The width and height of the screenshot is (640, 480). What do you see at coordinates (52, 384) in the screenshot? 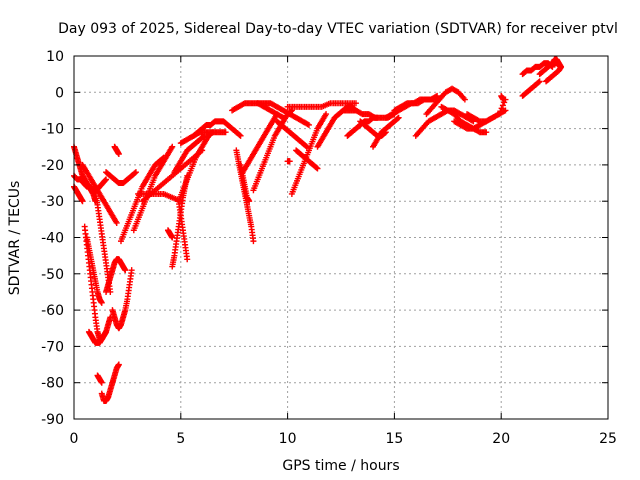
I see `y-tick-label: -80` at bounding box center [52, 384].